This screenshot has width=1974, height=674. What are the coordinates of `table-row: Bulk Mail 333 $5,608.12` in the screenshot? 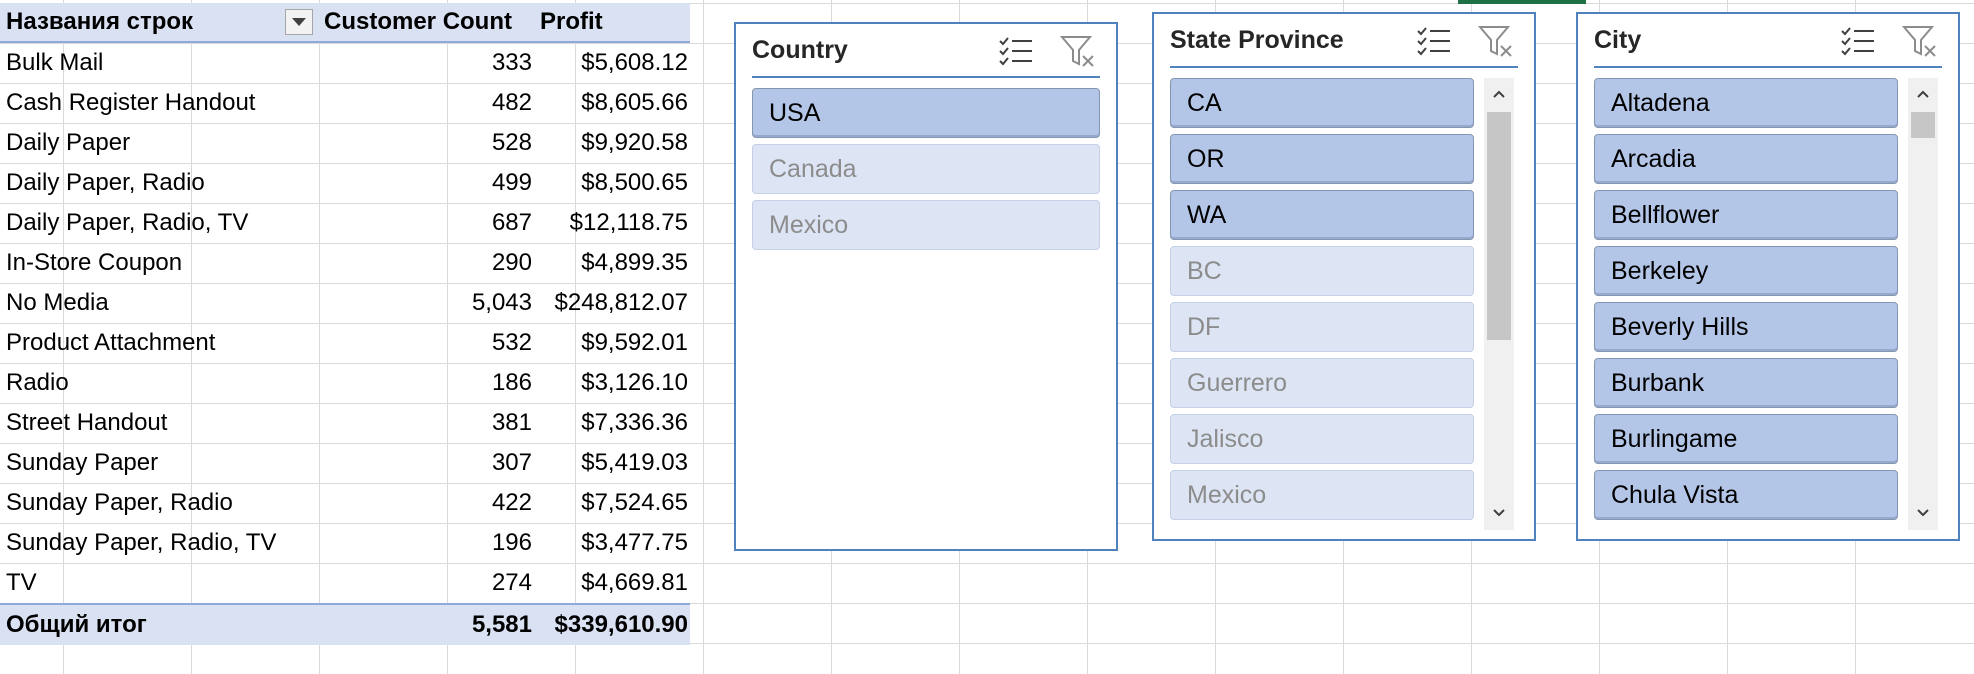 It's located at (345, 63).